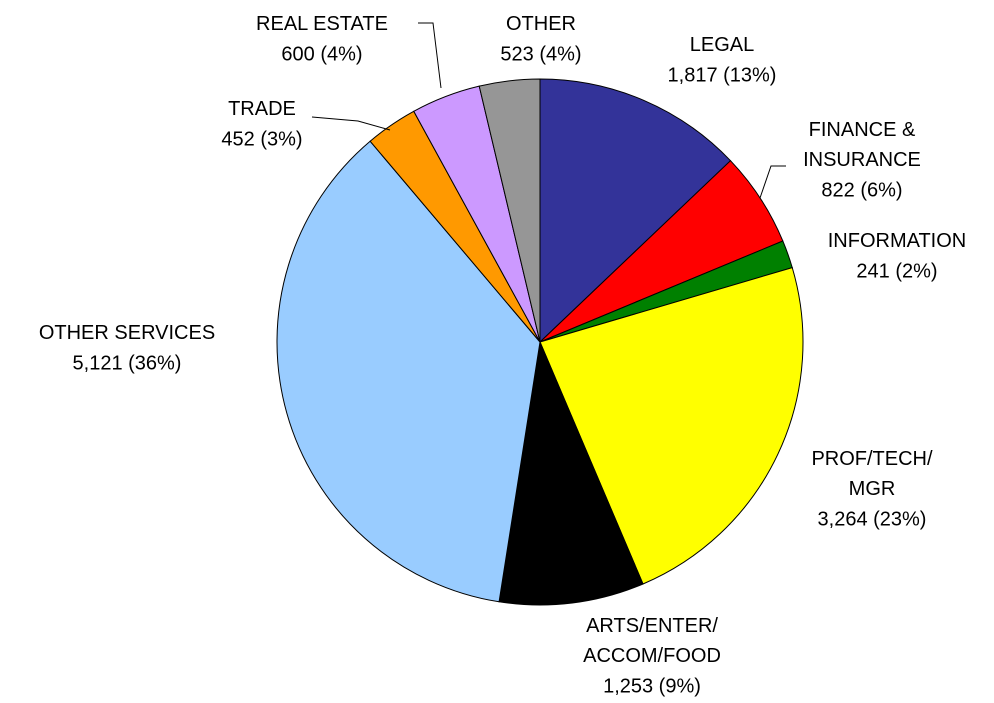  Describe the element at coordinates (652, 626) in the screenshot. I see `label-line: ARTS/ENTER/` at that location.